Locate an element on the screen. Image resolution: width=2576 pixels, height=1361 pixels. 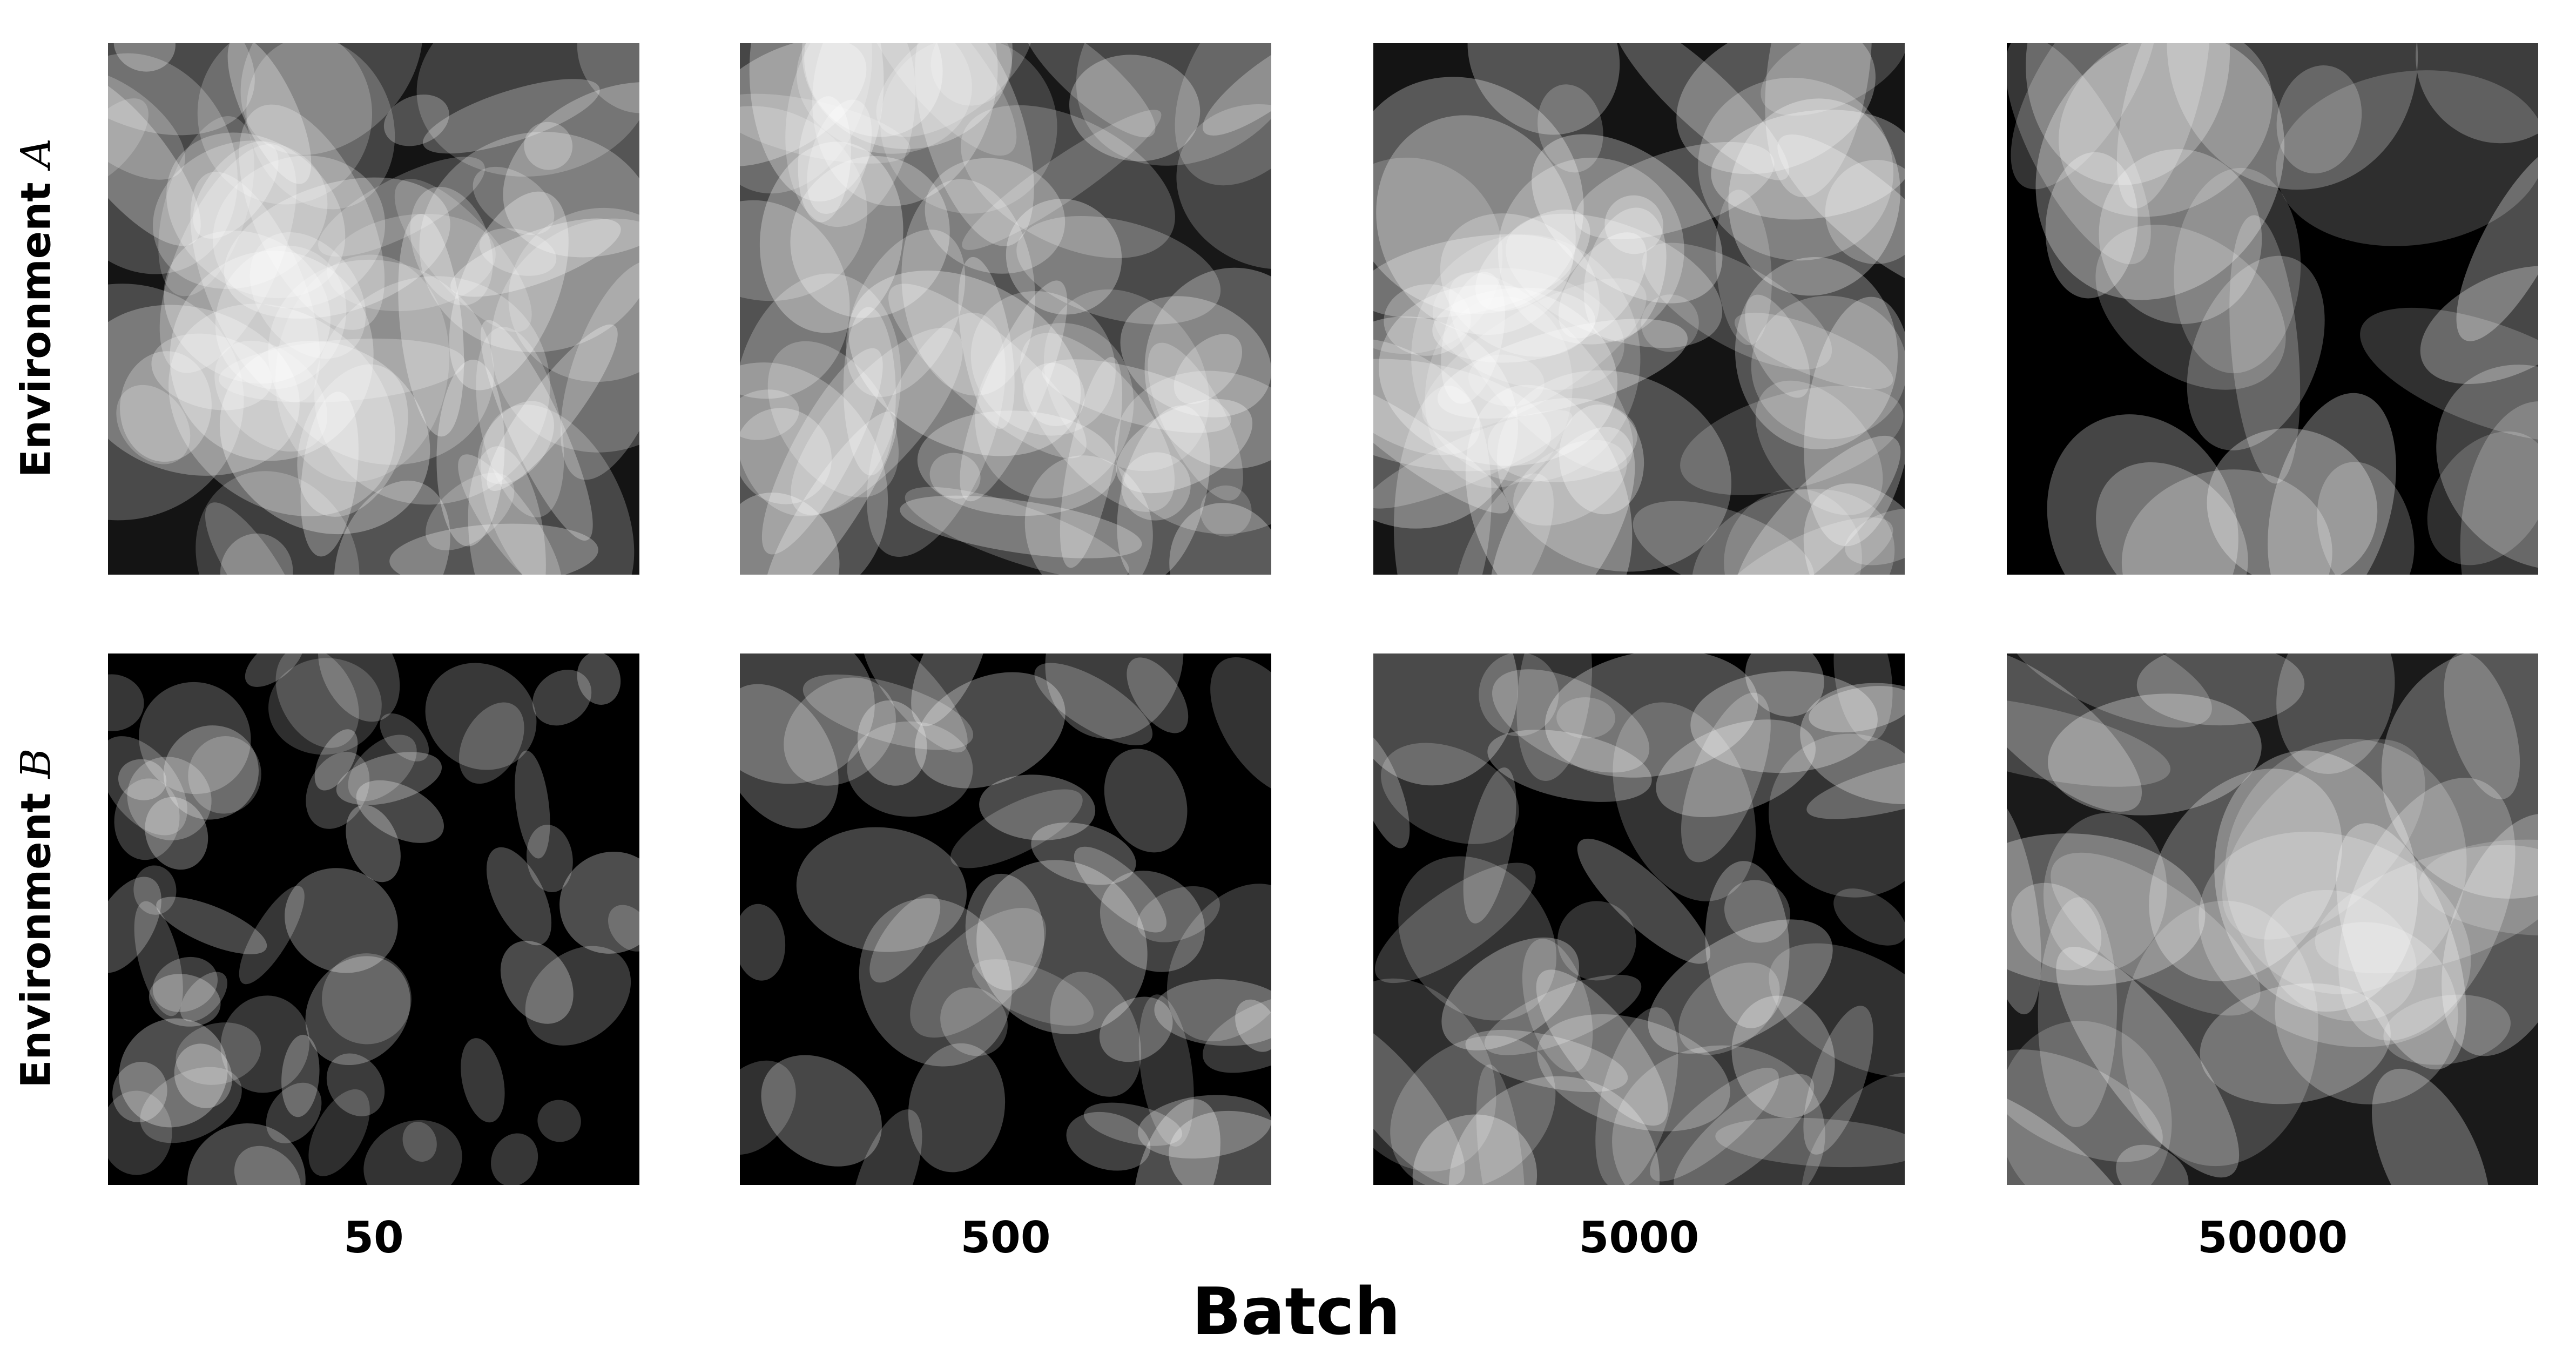
panel-background is located at coordinates (1639, 309).